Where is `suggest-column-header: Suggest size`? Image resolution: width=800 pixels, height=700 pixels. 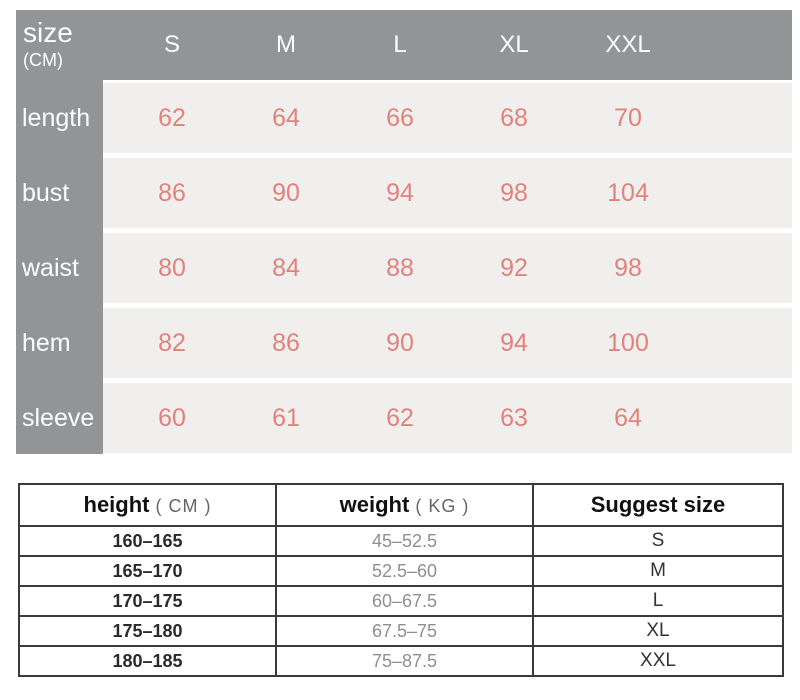
suggest-column-header: Suggest size is located at coordinates (658, 505).